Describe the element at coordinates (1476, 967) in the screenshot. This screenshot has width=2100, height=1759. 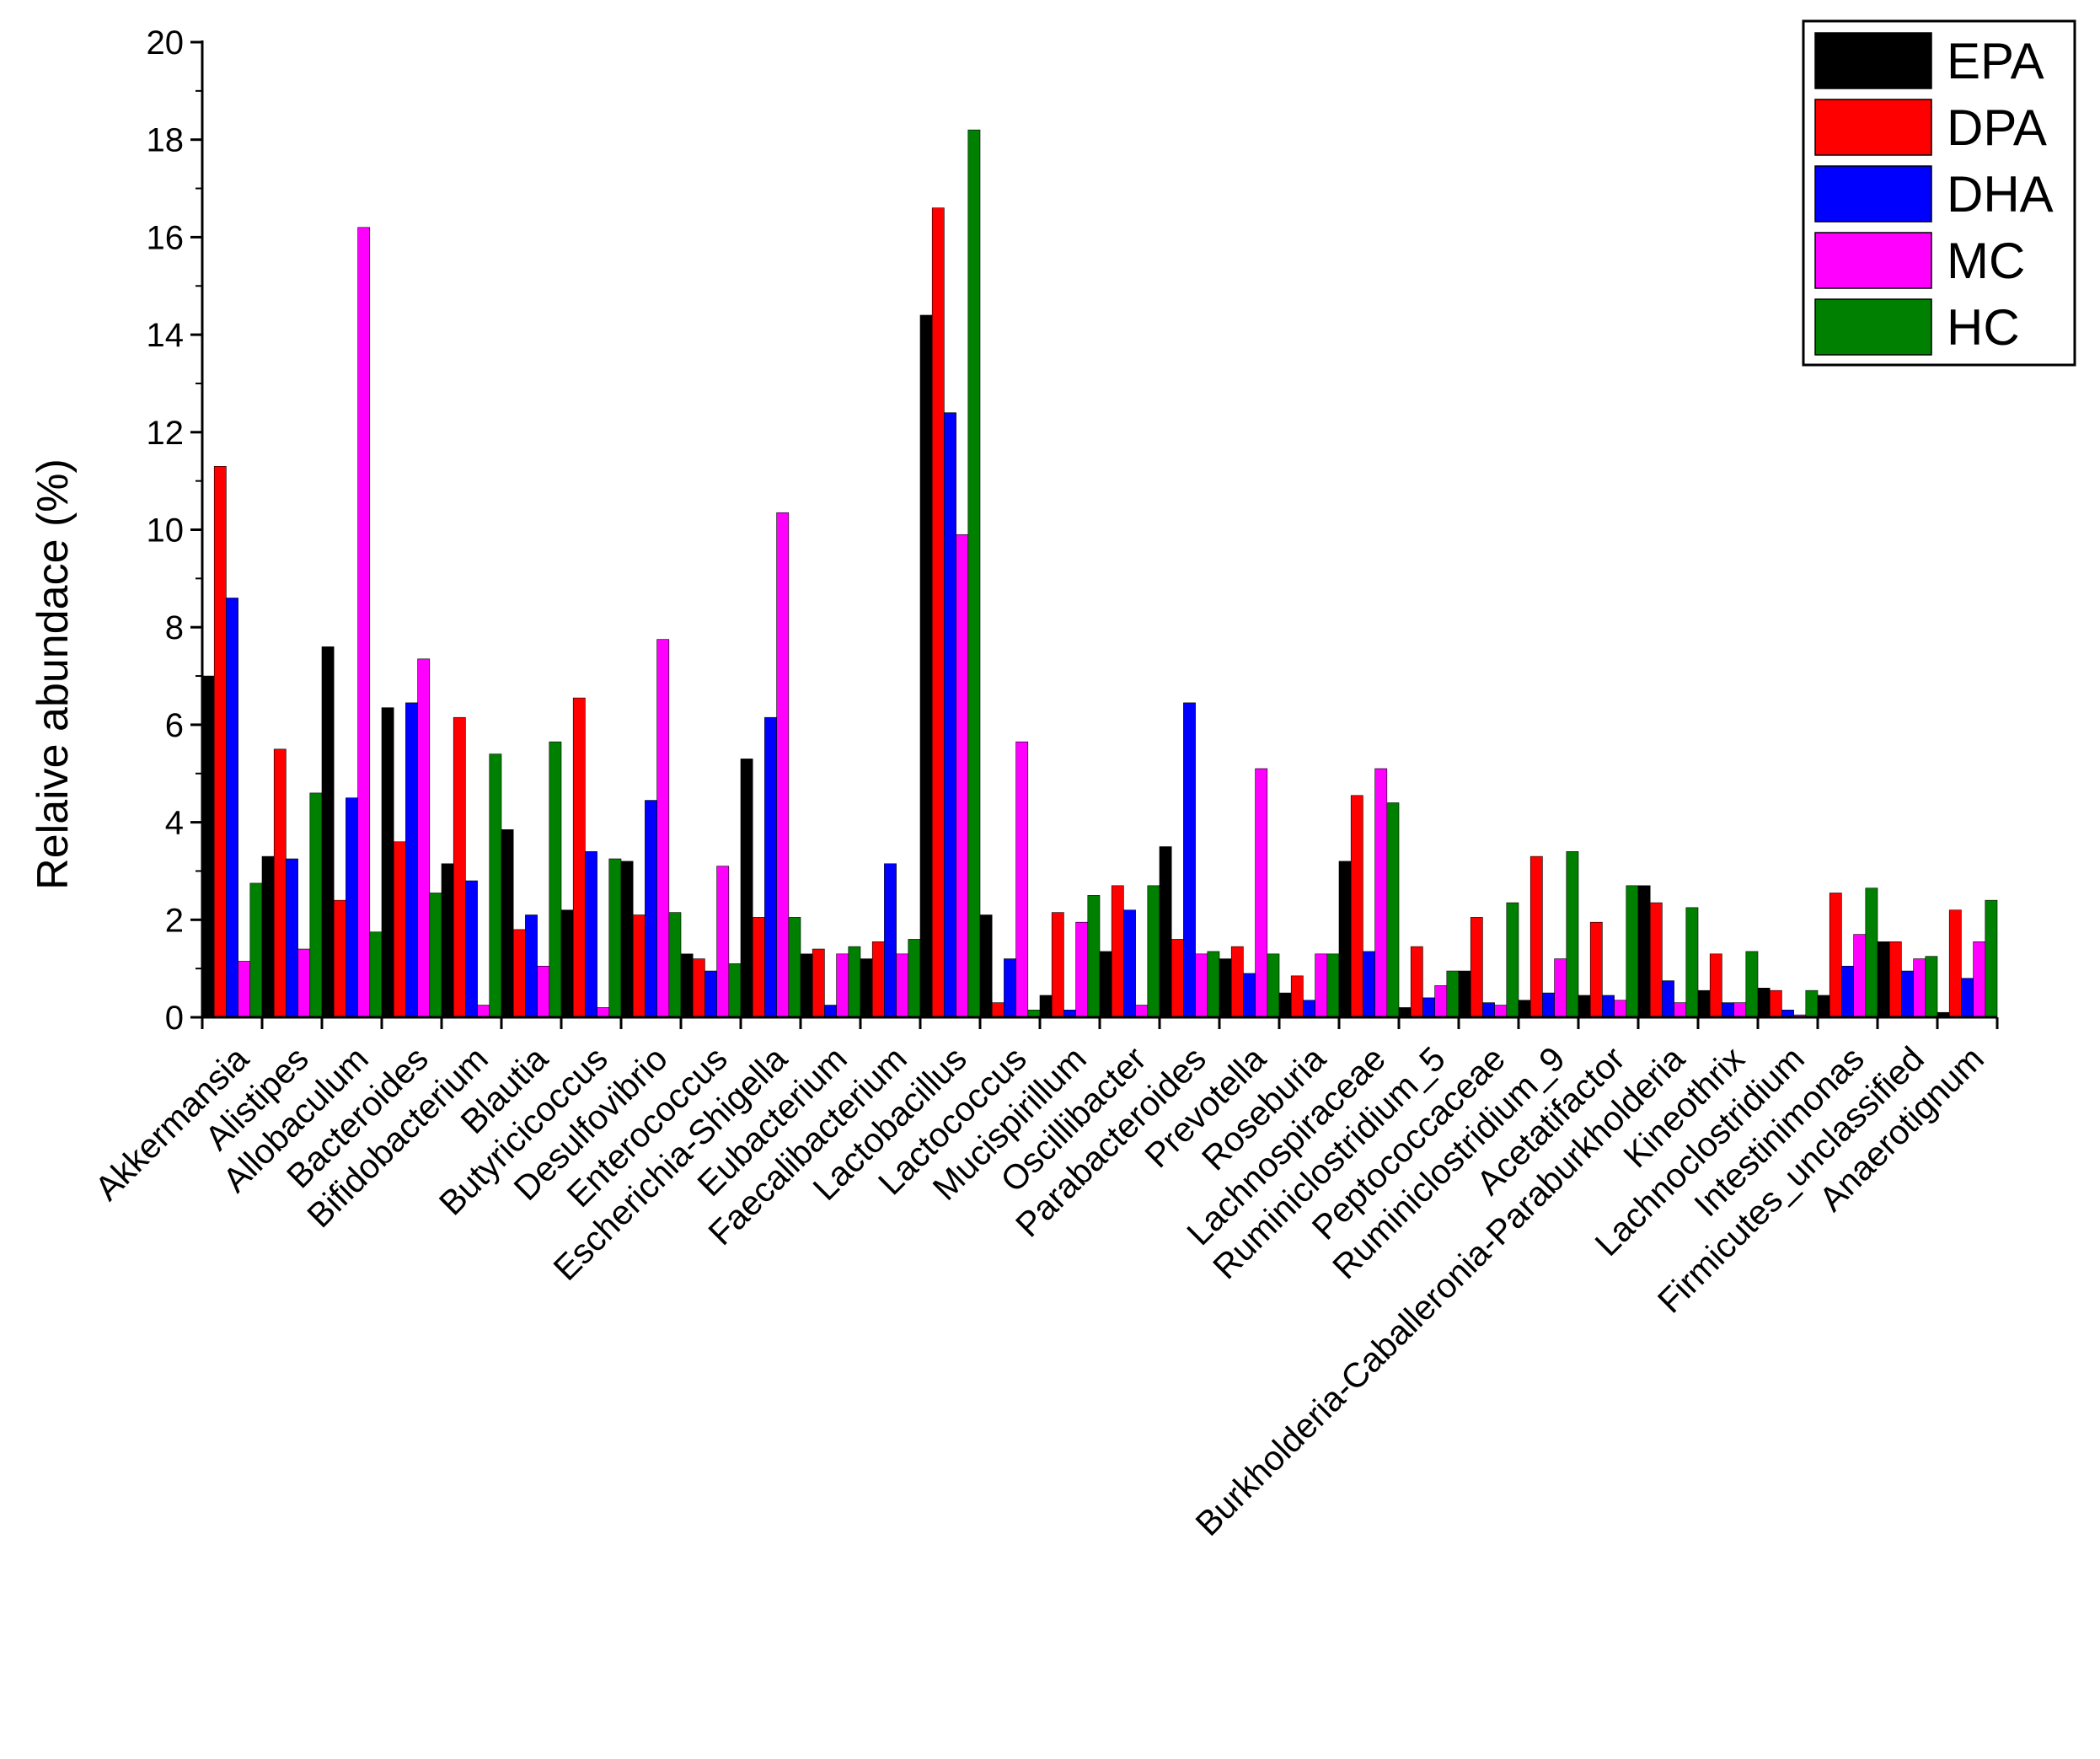
I see `bar-dpa-peptococcaceae` at that location.